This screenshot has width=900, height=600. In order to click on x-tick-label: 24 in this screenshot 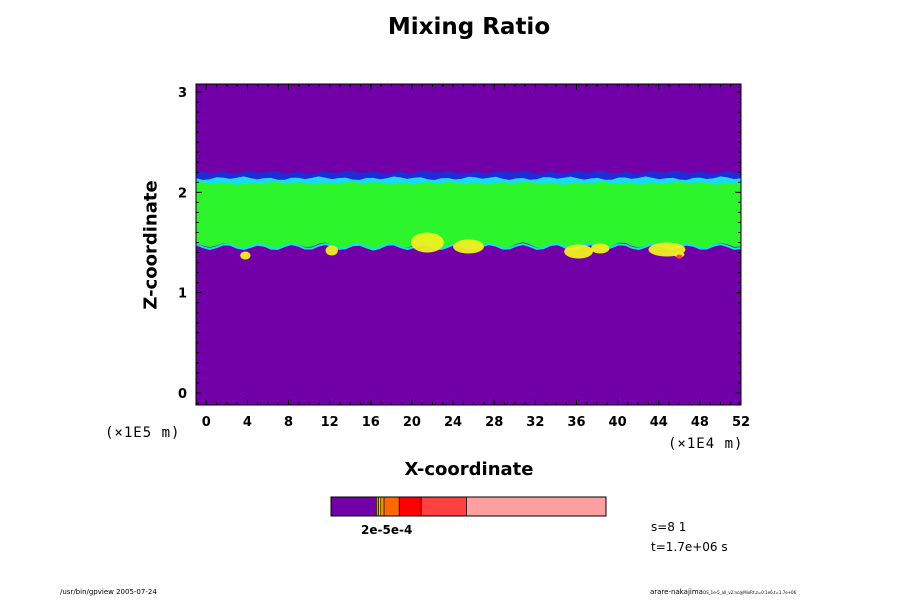, I will do `click(453, 422)`.